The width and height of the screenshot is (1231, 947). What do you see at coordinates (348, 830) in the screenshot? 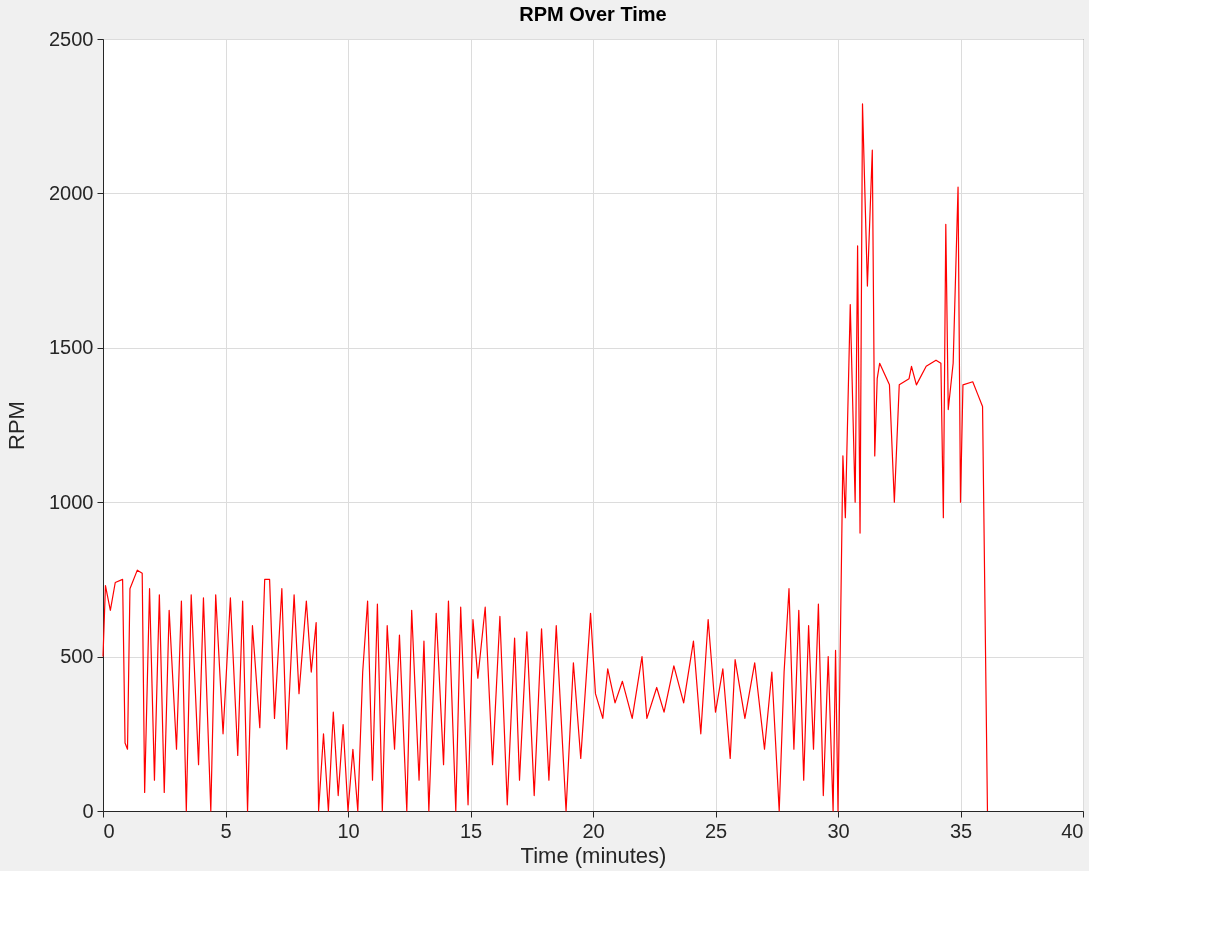
I see `x-tick-label: 10` at bounding box center [348, 830].